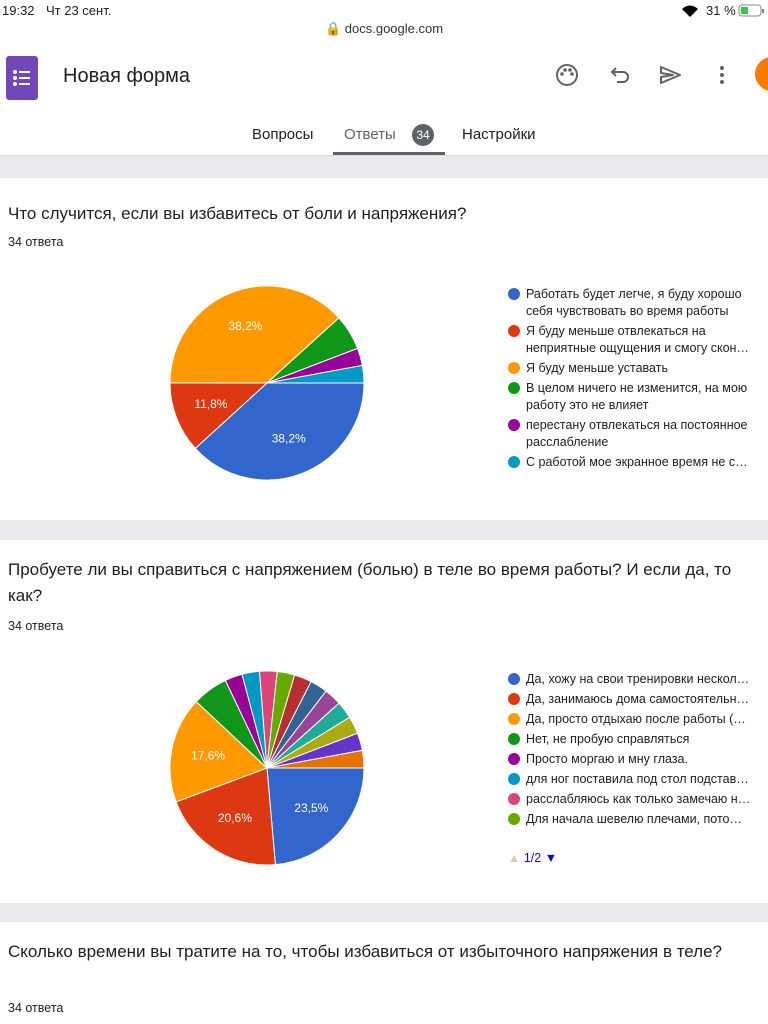 The image size is (768, 1024). Describe the element at coordinates (127, 76) in the screenshot. I see `form-title: Новая форма` at that location.